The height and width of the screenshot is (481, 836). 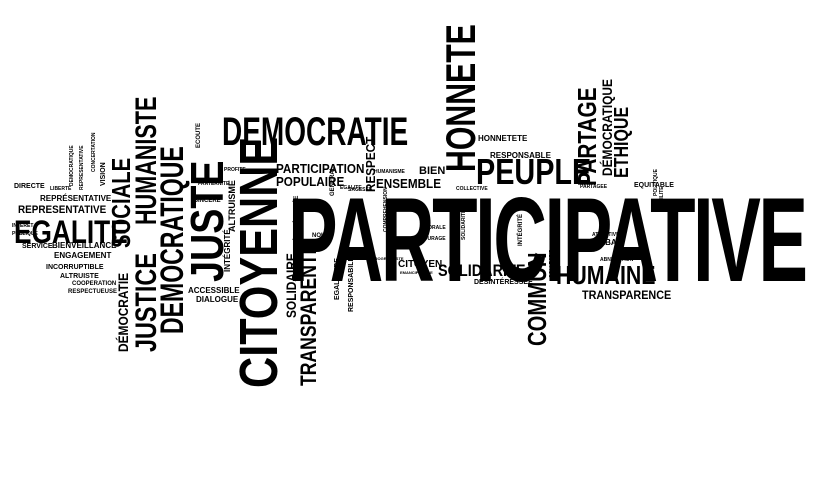 What do you see at coordinates (82, 167) in the screenshot?
I see `word-representative-small: REPRESENTATIVE` at bounding box center [82, 167].